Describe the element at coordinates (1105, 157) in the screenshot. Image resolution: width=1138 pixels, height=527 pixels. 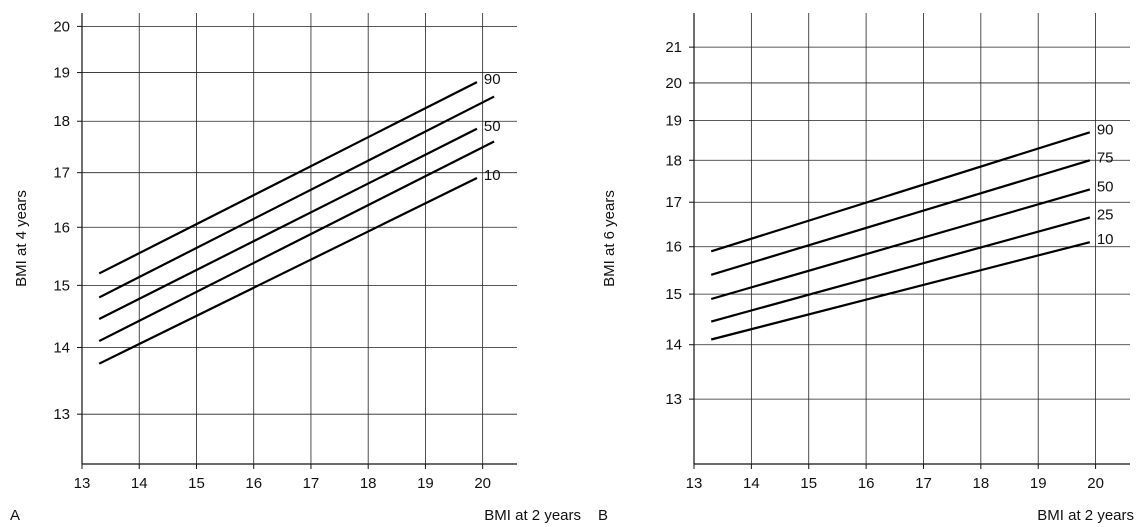
I see `series-label: 75` at that location.